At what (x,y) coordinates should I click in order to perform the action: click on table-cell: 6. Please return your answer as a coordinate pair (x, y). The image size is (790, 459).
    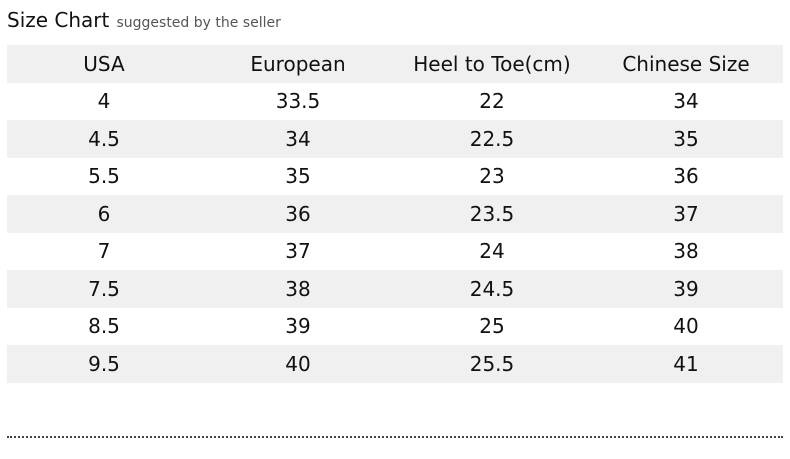
    Looking at the image, I should click on (104, 213).